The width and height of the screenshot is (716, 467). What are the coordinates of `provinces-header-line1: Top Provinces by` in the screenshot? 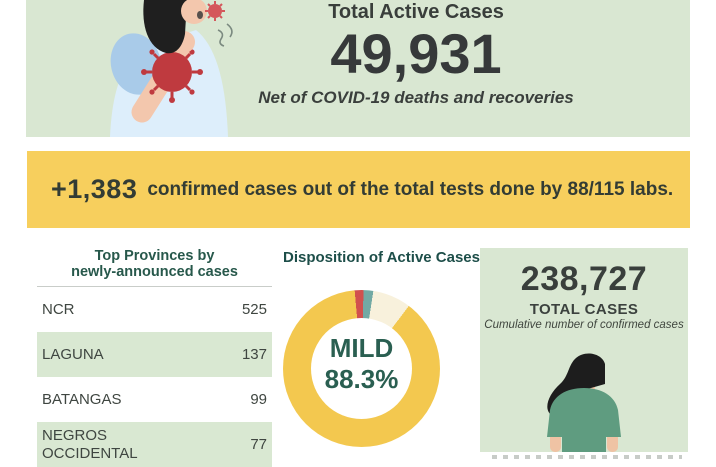 It's located at (154, 256).